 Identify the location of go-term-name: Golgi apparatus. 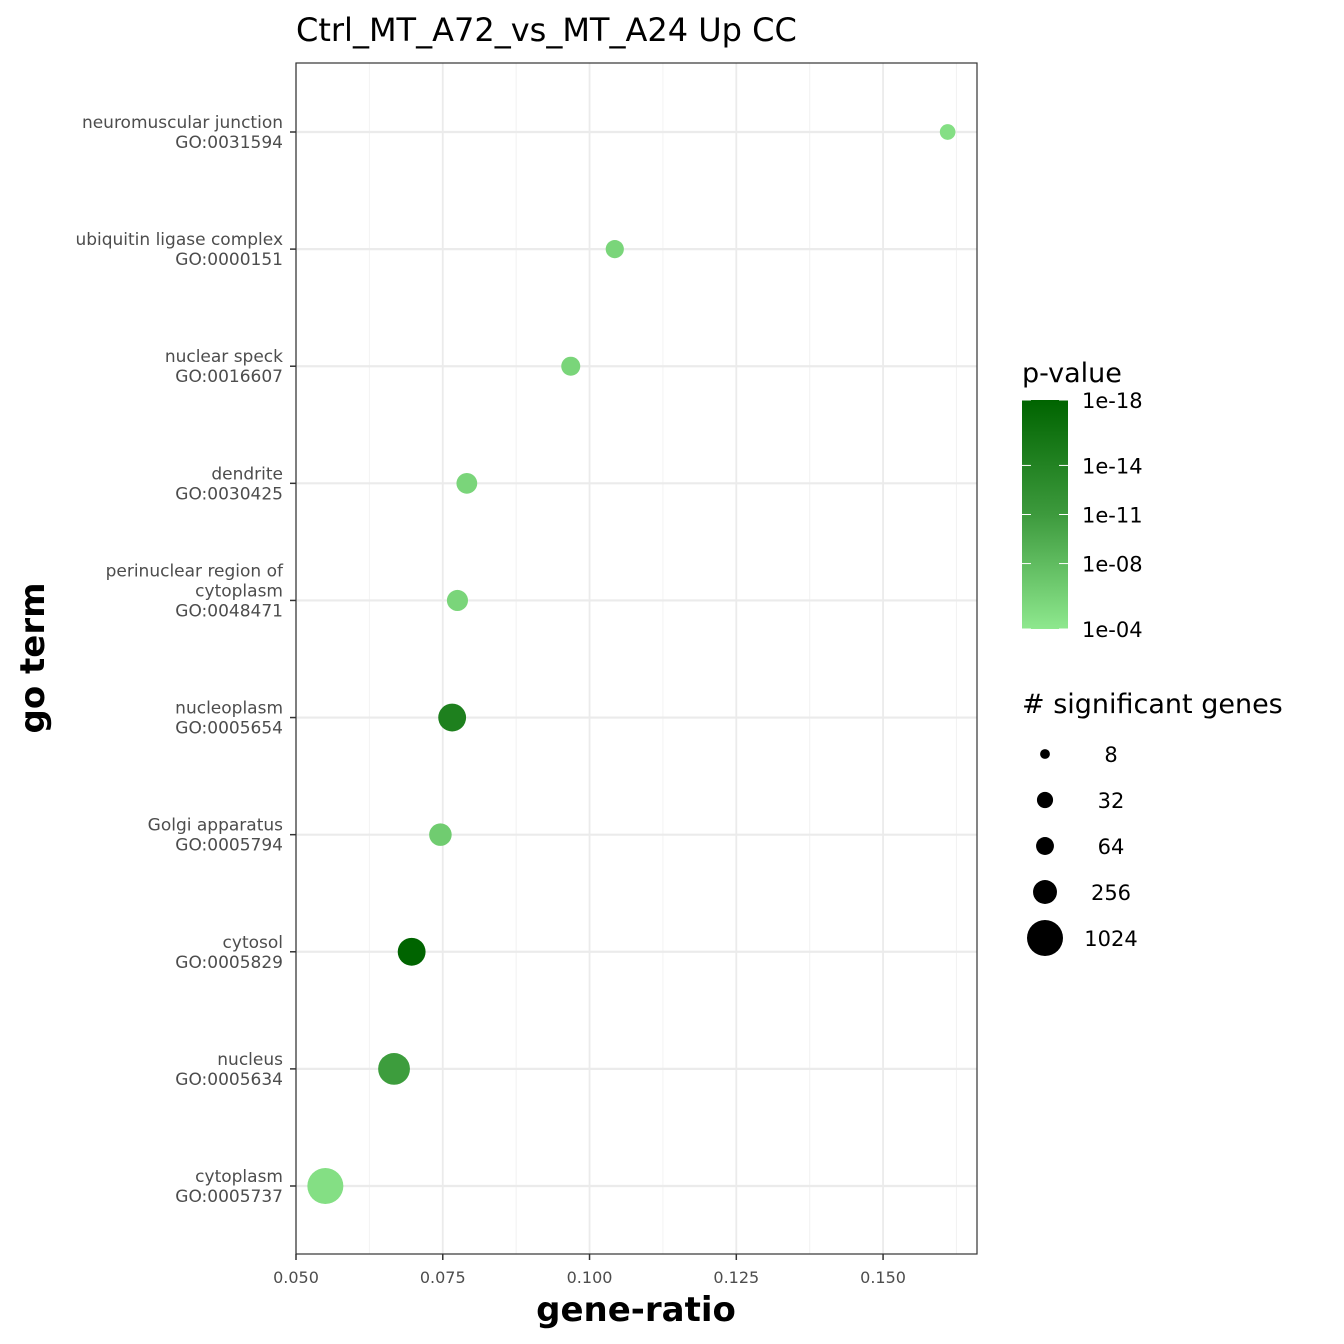
(215, 826).